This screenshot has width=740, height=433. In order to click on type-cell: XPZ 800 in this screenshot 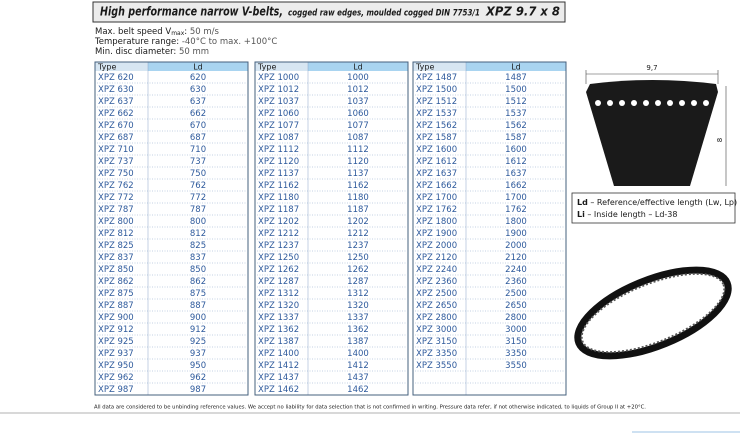, I will do `click(116, 222)`.